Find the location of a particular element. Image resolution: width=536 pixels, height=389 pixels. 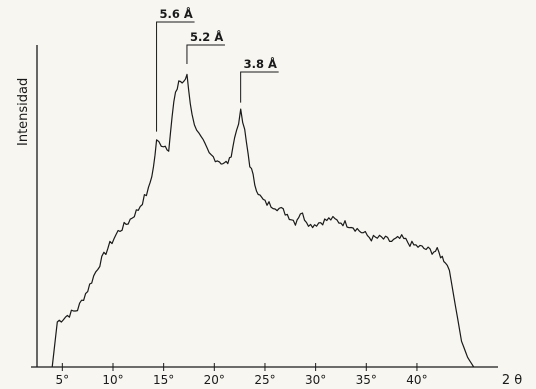

peak-label: 5.6 Å is located at coordinates (176, 13).